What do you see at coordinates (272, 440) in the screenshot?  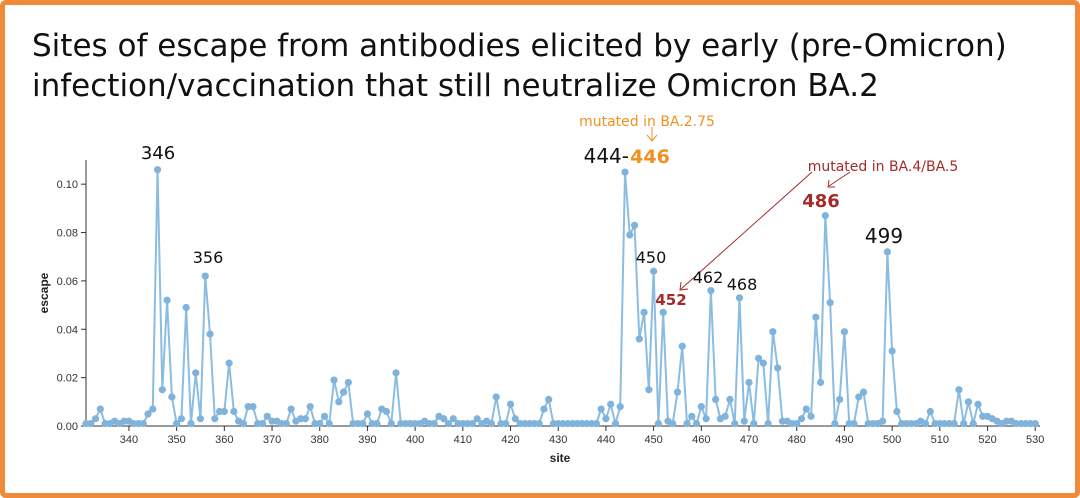 I see `x-tick-label: 370` at bounding box center [272, 440].